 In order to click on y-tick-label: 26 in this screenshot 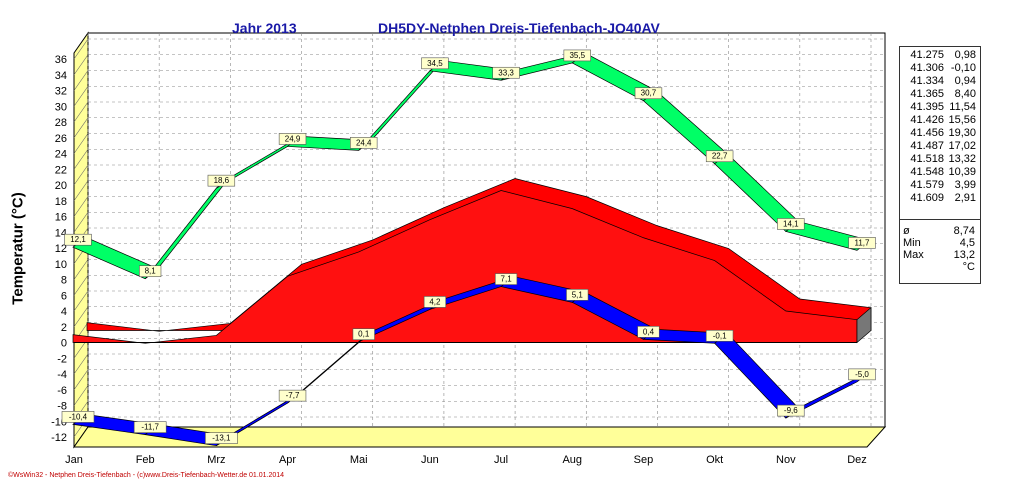, I will do `click(61, 139)`.